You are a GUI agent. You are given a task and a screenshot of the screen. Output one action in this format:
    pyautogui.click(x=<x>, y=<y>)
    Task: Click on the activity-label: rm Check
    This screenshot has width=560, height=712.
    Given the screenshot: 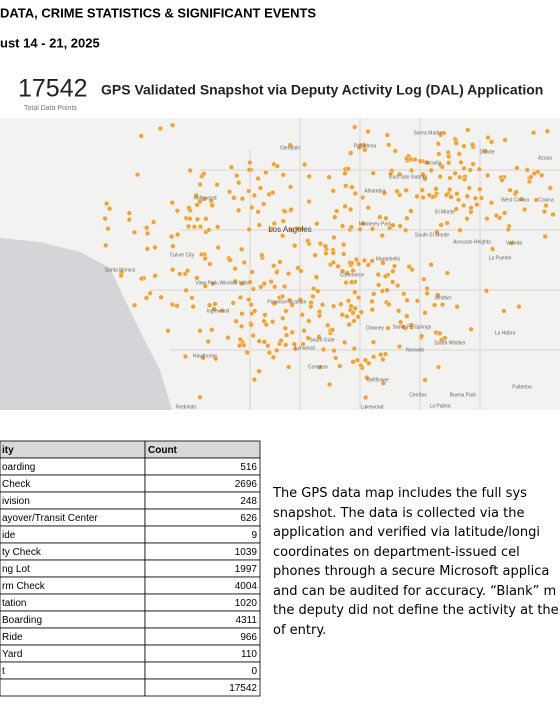 What is the action you would take?
    pyautogui.click(x=24, y=586)
    